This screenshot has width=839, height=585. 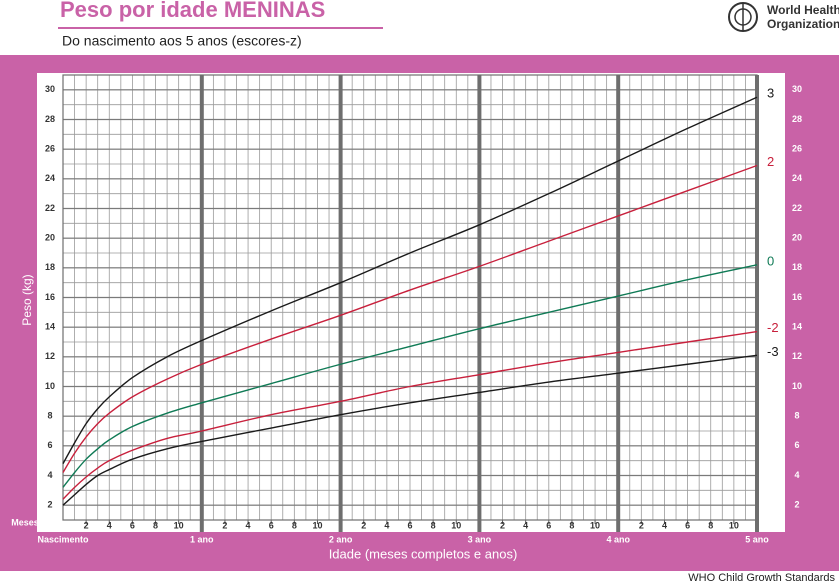 I want to click on series-label: 2, so click(x=770, y=161).